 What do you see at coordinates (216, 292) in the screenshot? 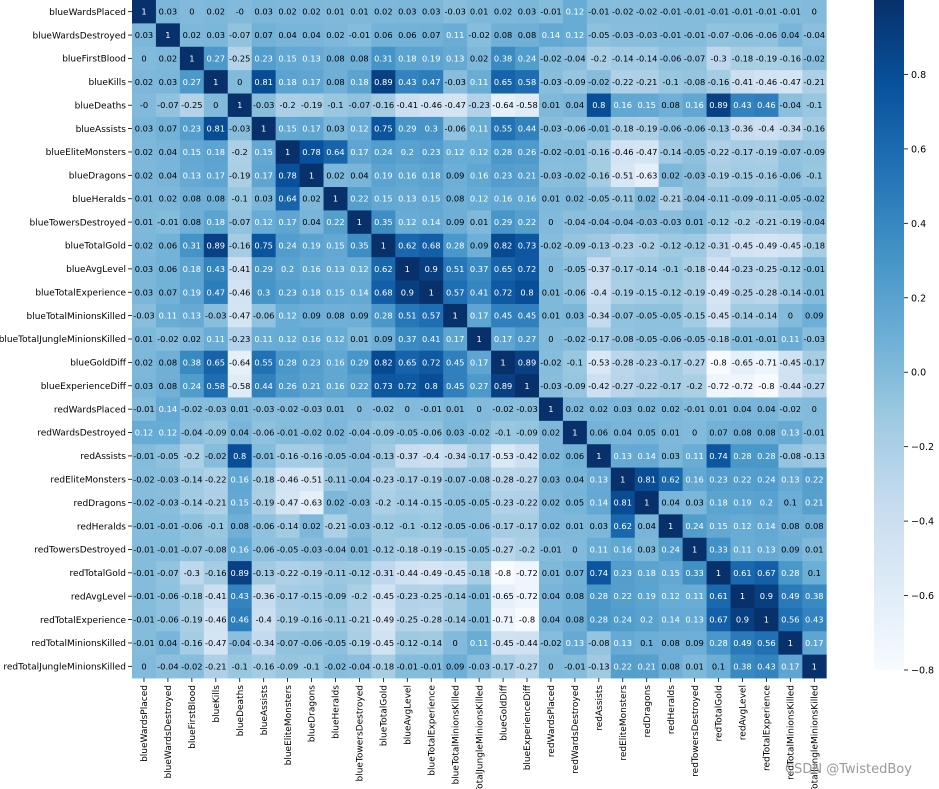
I see `cell-value-label: 0.47` at bounding box center [216, 292].